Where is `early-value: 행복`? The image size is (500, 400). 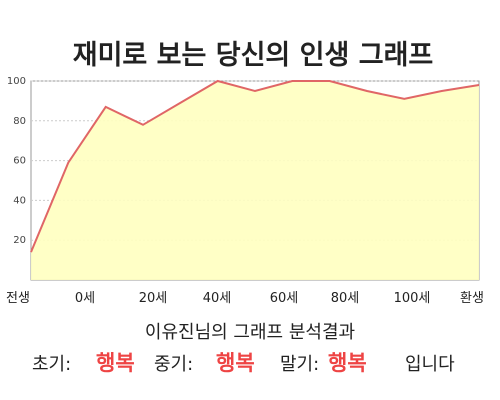 early-value: 행복 is located at coordinates (115, 363).